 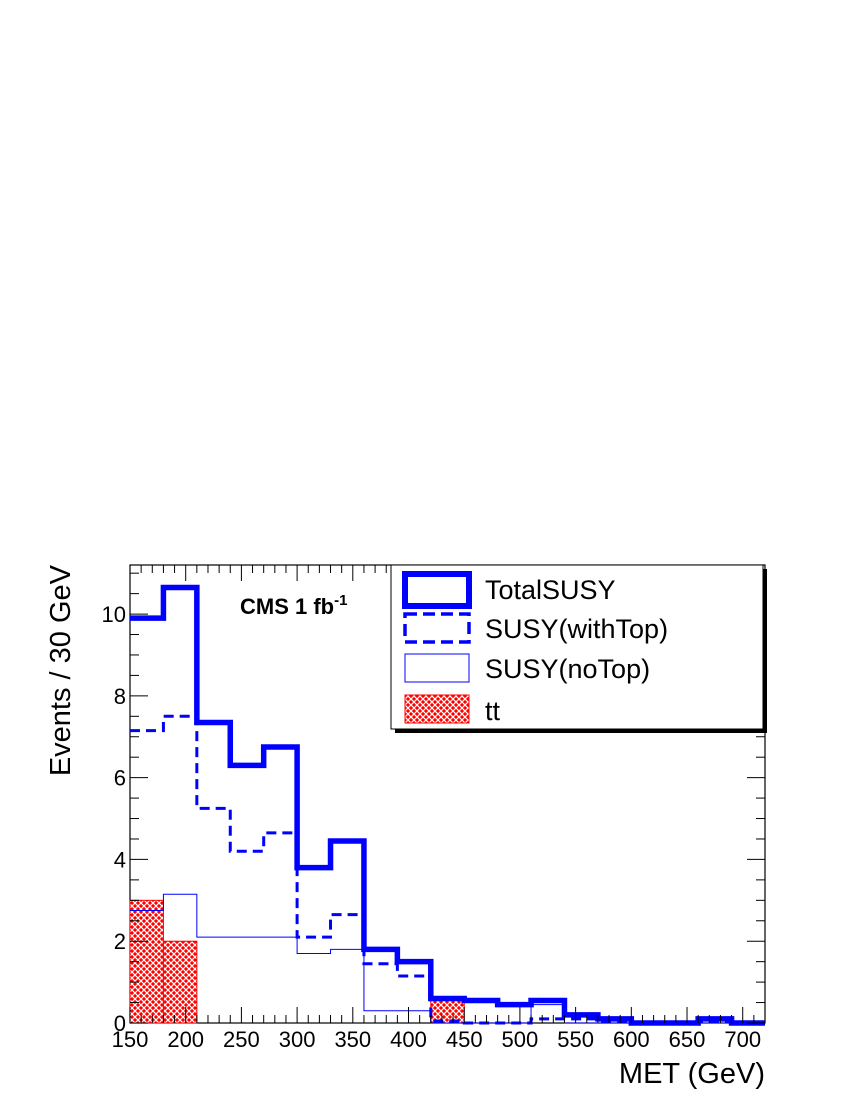 What do you see at coordinates (437, 709) in the screenshot?
I see `legend-swatch-tt` at bounding box center [437, 709].